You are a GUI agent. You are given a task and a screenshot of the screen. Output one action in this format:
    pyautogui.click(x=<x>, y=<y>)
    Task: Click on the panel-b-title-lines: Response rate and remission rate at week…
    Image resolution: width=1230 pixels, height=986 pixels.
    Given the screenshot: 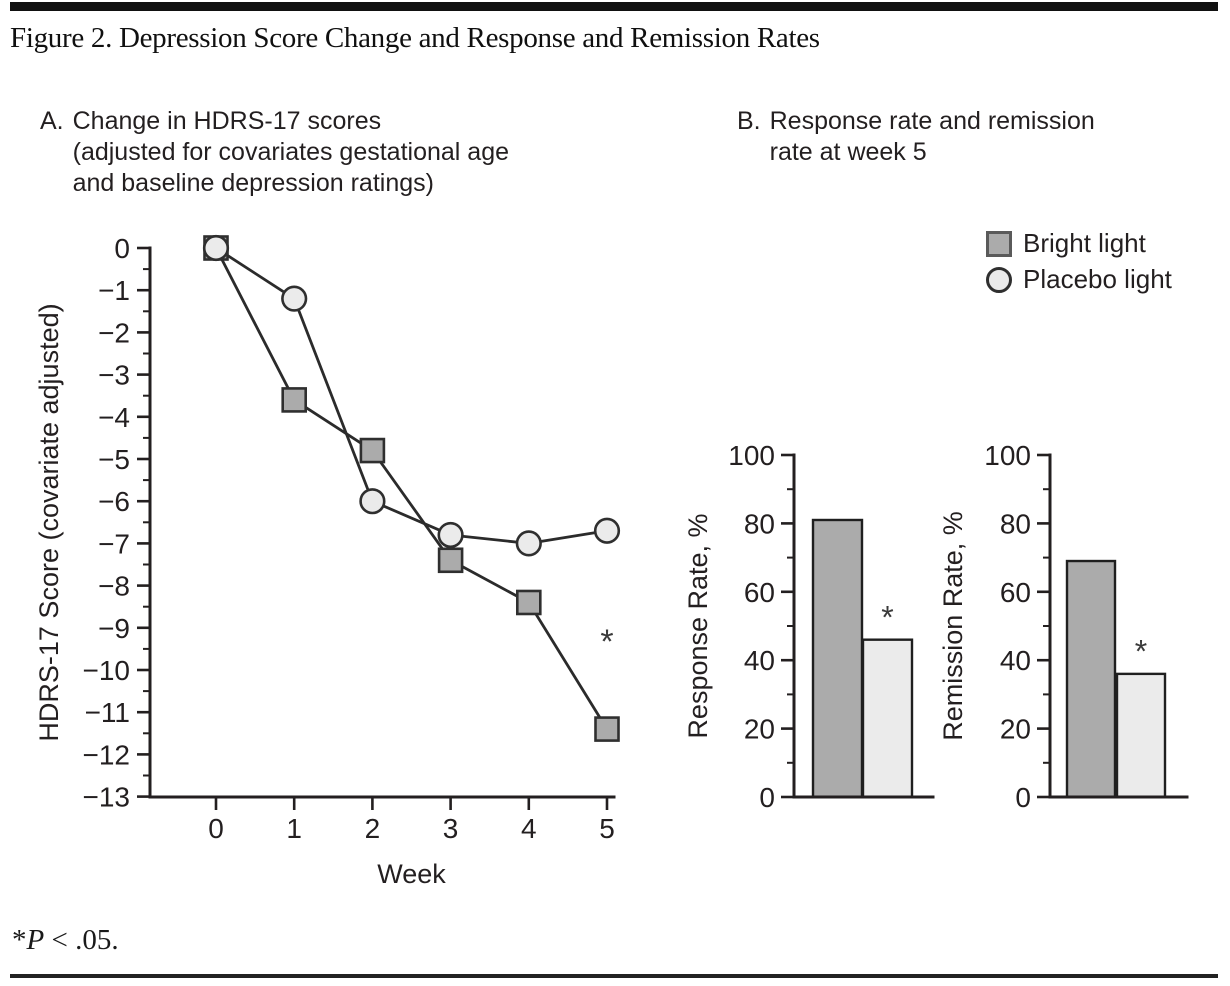 What is the action you would take?
    pyautogui.click(x=932, y=137)
    